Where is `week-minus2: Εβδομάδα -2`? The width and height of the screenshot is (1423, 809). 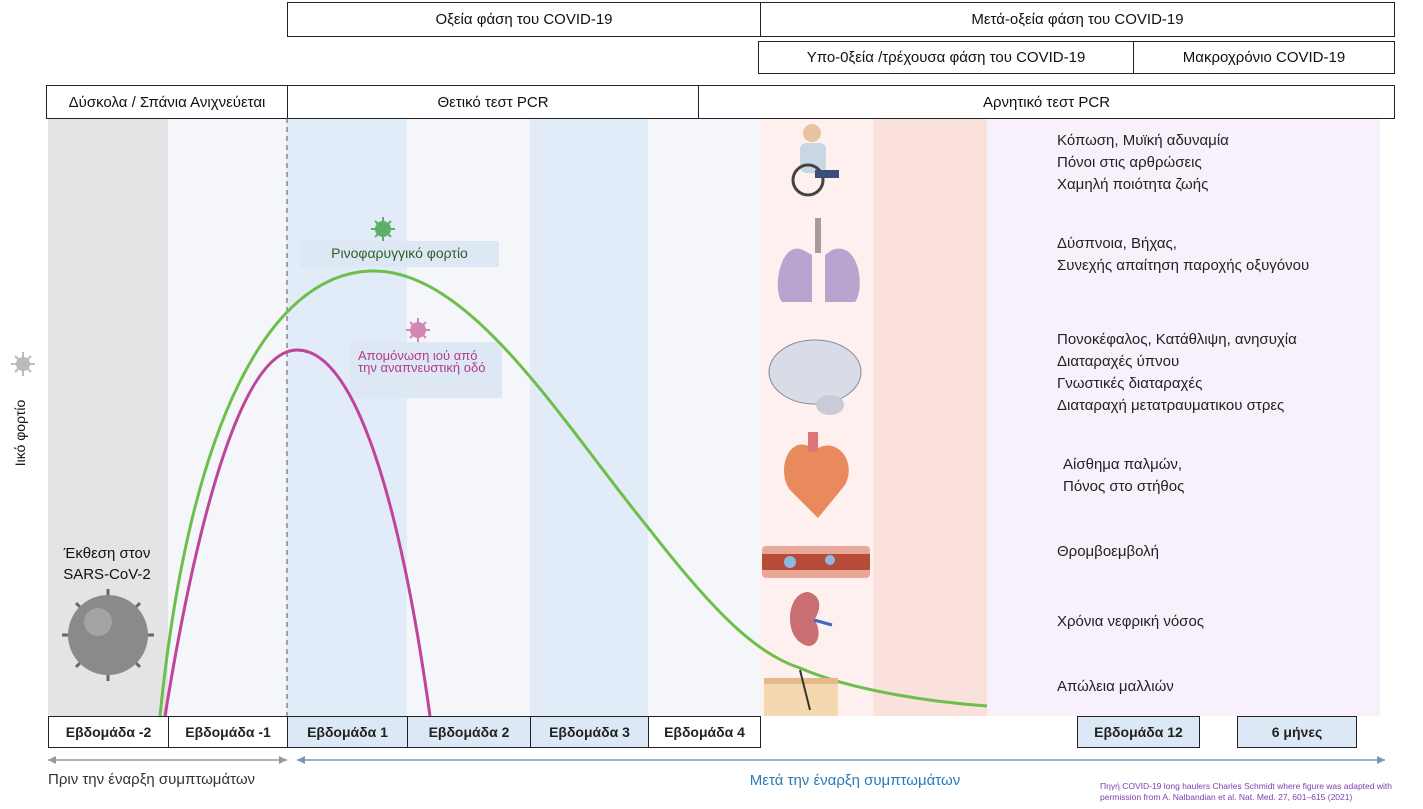
week-minus2: Εβδομάδα -2 is located at coordinates (108, 732).